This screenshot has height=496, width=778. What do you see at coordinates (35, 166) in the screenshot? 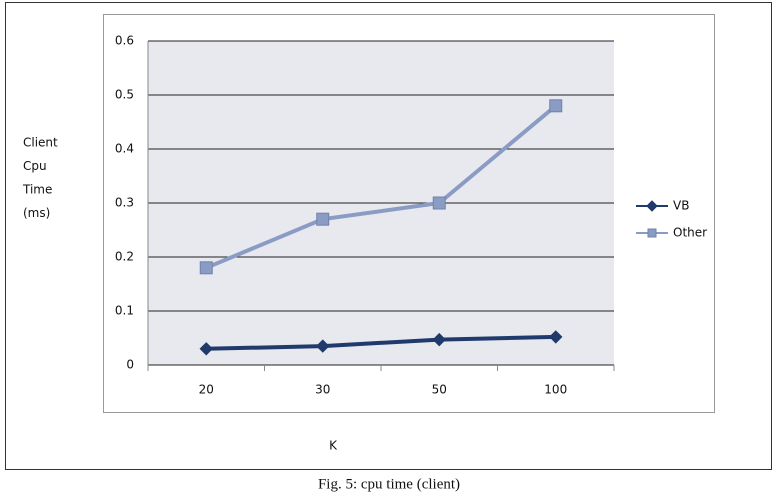
I see `y-axis-label: Cpu` at bounding box center [35, 166].